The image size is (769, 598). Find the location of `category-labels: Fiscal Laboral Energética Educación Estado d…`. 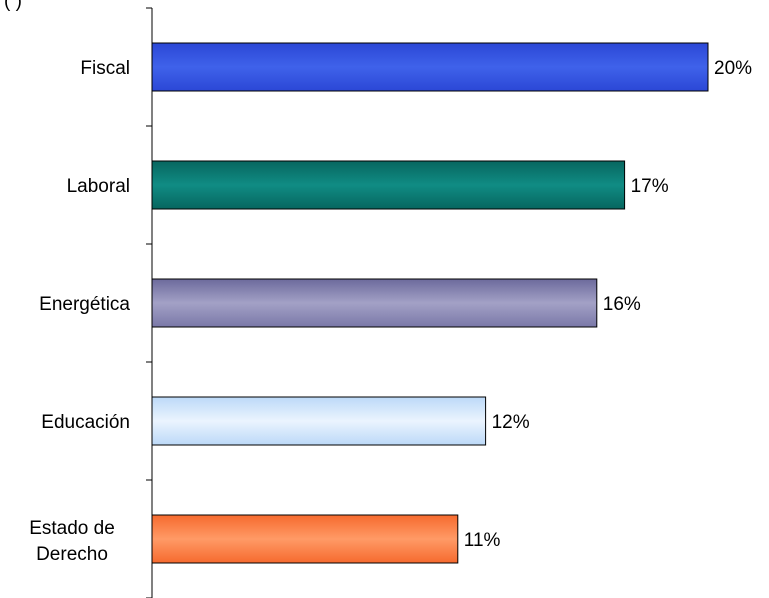

category-labels: Fiscal Laboral Energética Educación Estado d… is located at coordinates (79, 311).